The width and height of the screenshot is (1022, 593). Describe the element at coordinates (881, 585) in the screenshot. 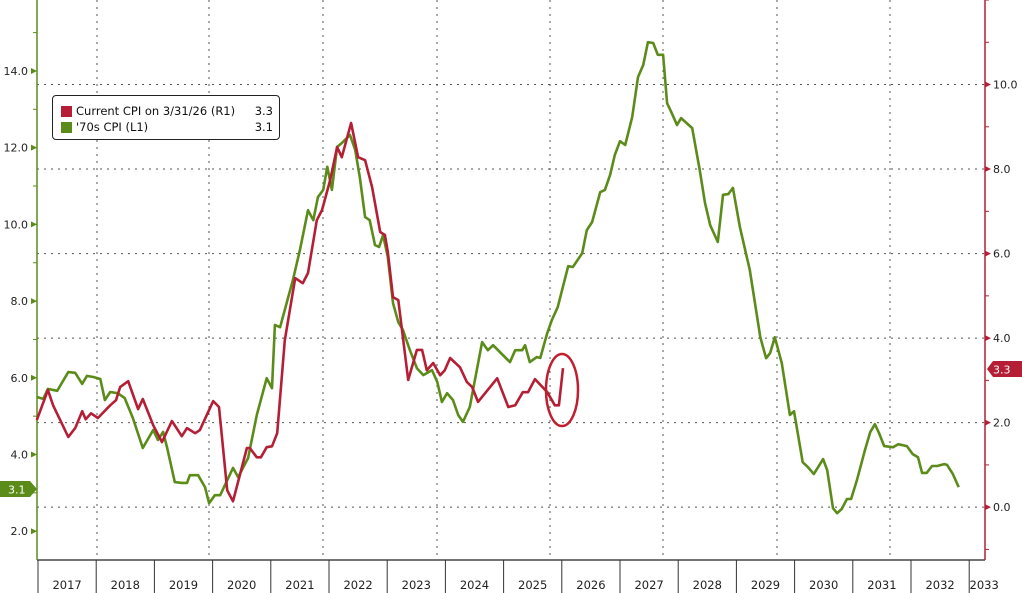

I see `x-tick-label: 2031` at that location.